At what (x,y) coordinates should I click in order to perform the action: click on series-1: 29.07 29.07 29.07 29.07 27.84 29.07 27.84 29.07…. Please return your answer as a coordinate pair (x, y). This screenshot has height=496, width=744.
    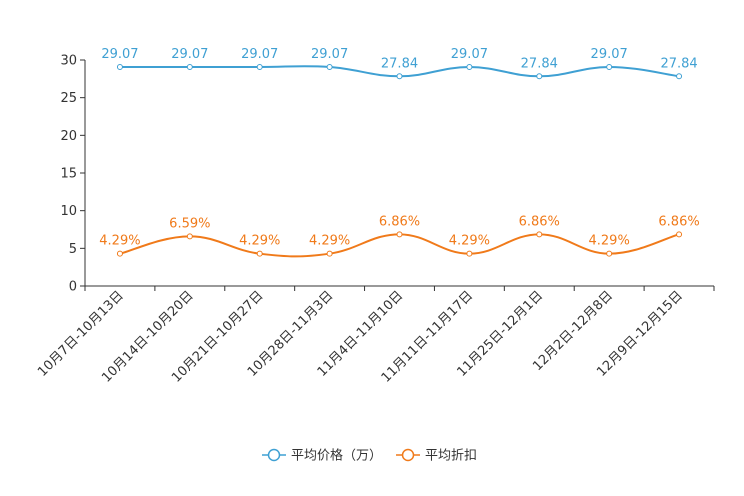
    Looking at the image, I should click on (399, 63).